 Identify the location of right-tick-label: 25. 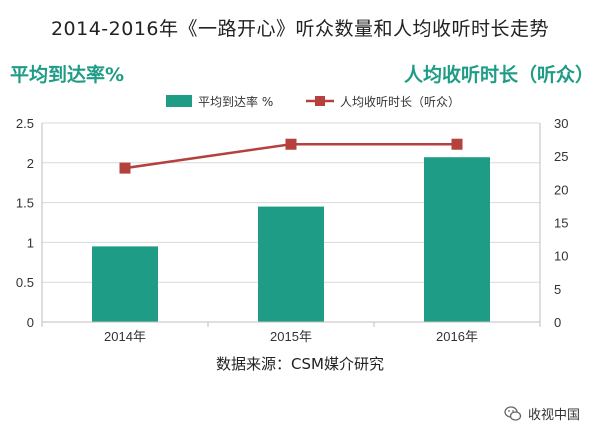
(561, 156).